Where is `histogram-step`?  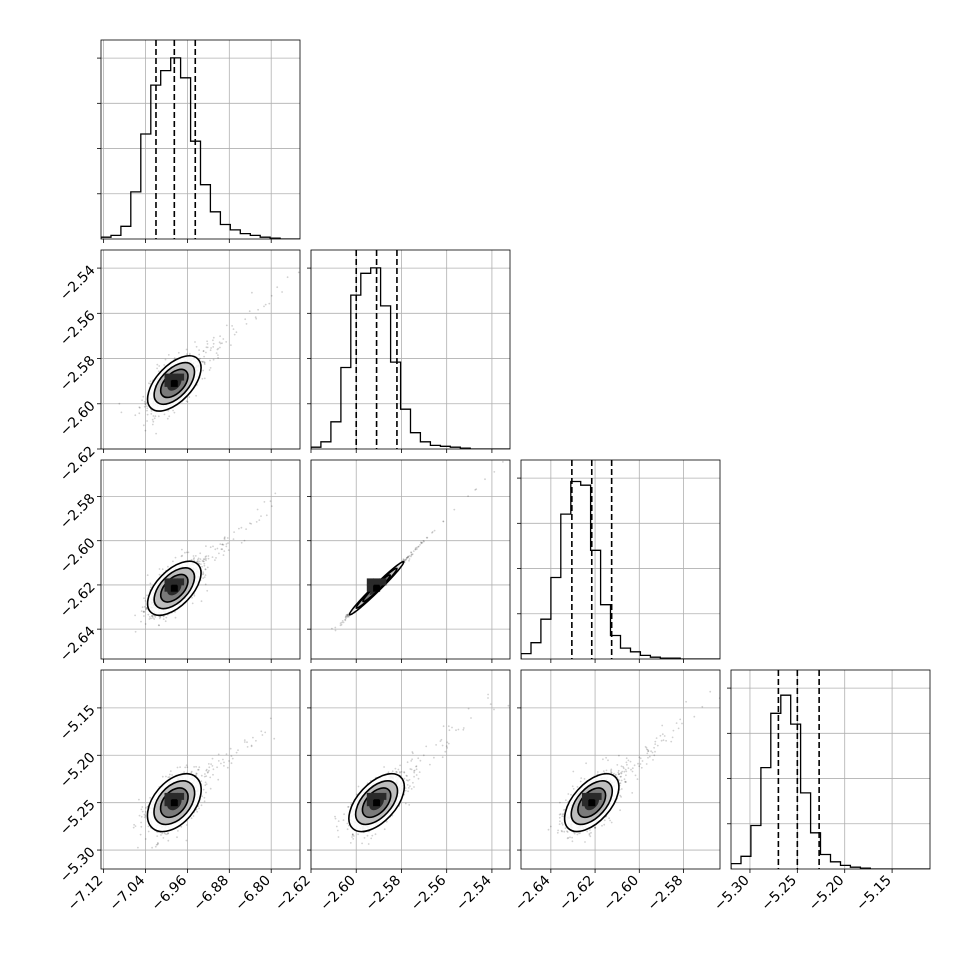
histogram-step is located at coordinates (410, 358).